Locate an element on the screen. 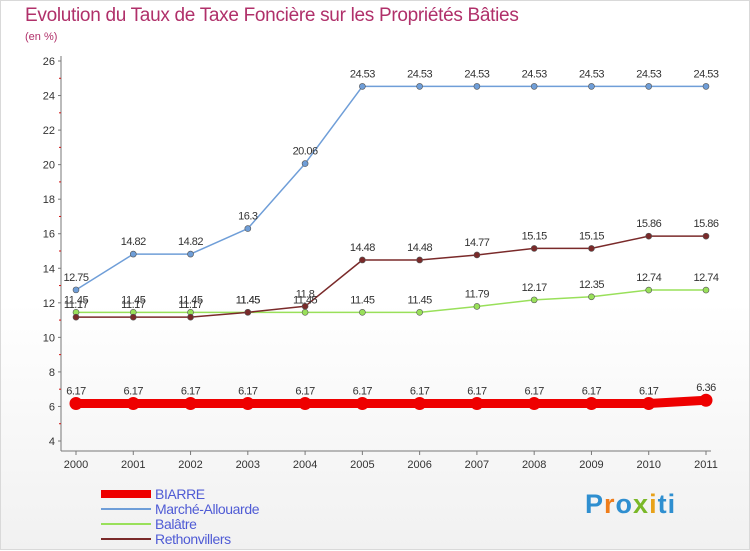 Image resolution: width=750 pixels, height=551 pixels. x-tick-label: 2002 is located at coordinates (190, 465).